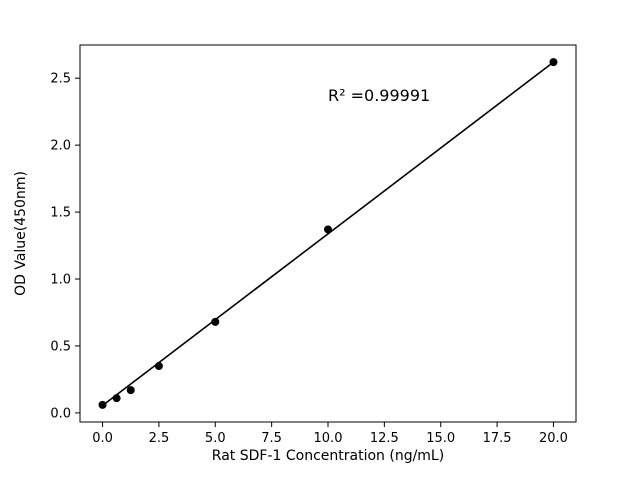 The width and height of the screenshot is (640, 480). What do you see at coordinates (328, 456) in the screenshot?
I see `x-axis-label: Rat SDF-1 Concentration (ng/mL)` at bounding box center [328, 456].